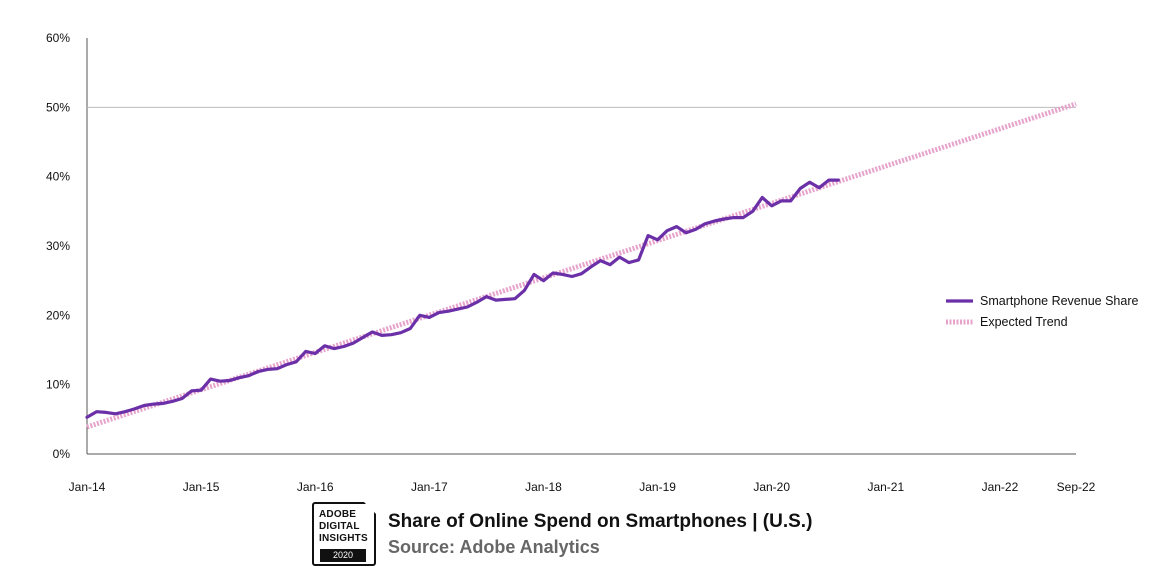 Image resolution: width=1152 pixels, height=576 pixels. Describe the element at coordinates (370, 508) in the screenshot. I see `badge-corner-fold` at that location.